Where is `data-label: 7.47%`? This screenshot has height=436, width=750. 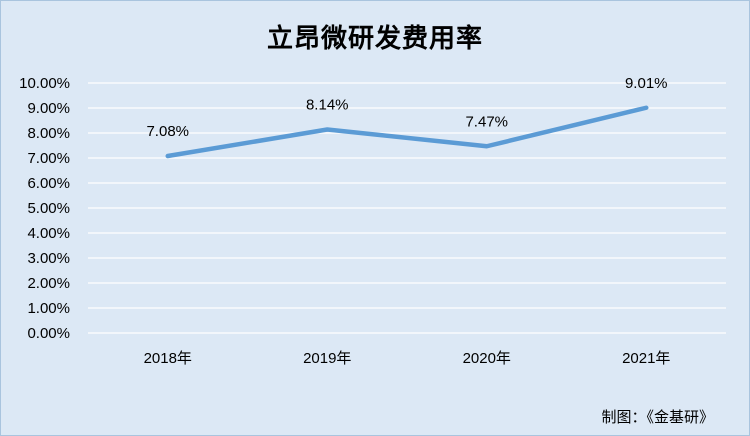 data-label: 7.47% is located at coordinates (486, 121).